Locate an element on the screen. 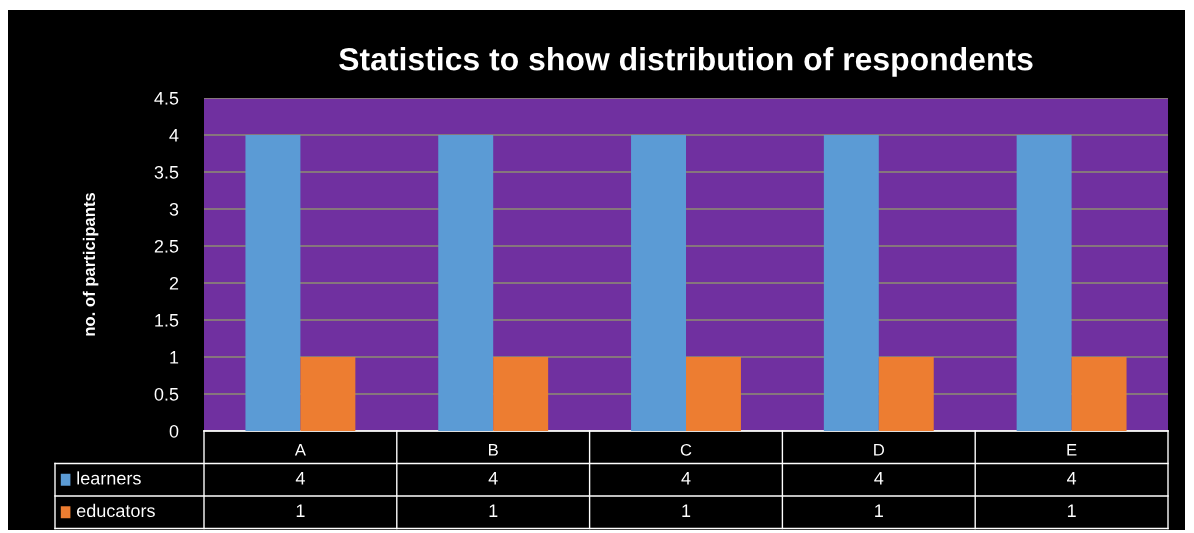  y-tick-label: 1.5 is located at coordinates (167, 320).